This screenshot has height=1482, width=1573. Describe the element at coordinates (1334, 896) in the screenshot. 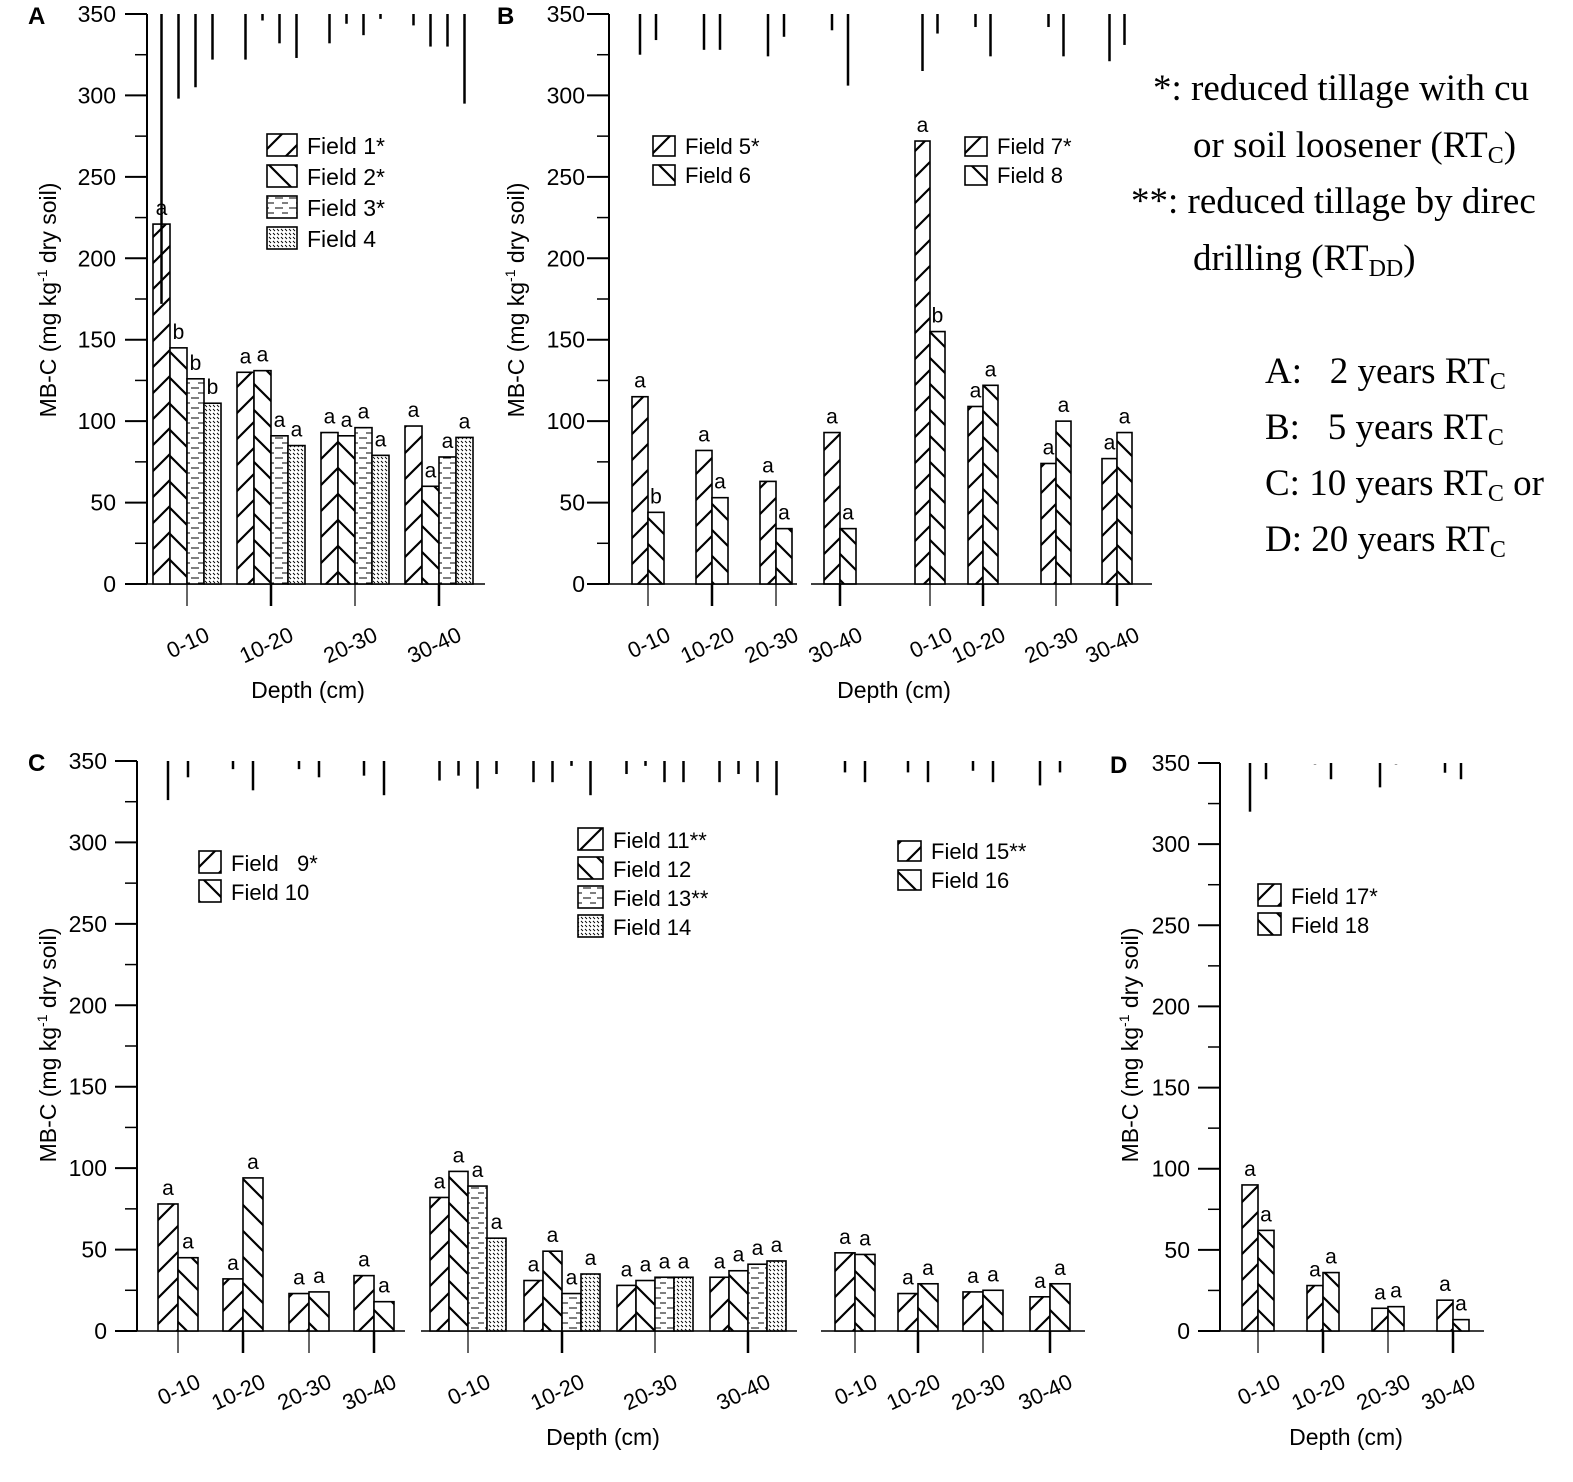

I see `legend-label: Field 17*` at that location.